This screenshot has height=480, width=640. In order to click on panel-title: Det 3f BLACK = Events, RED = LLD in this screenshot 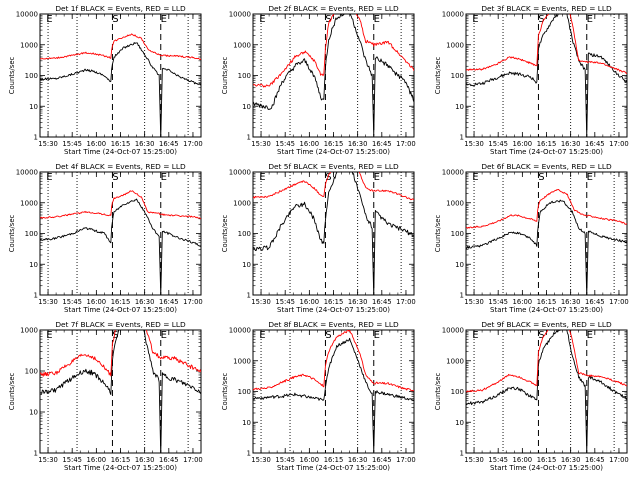, I will do `click(546, 8)`.